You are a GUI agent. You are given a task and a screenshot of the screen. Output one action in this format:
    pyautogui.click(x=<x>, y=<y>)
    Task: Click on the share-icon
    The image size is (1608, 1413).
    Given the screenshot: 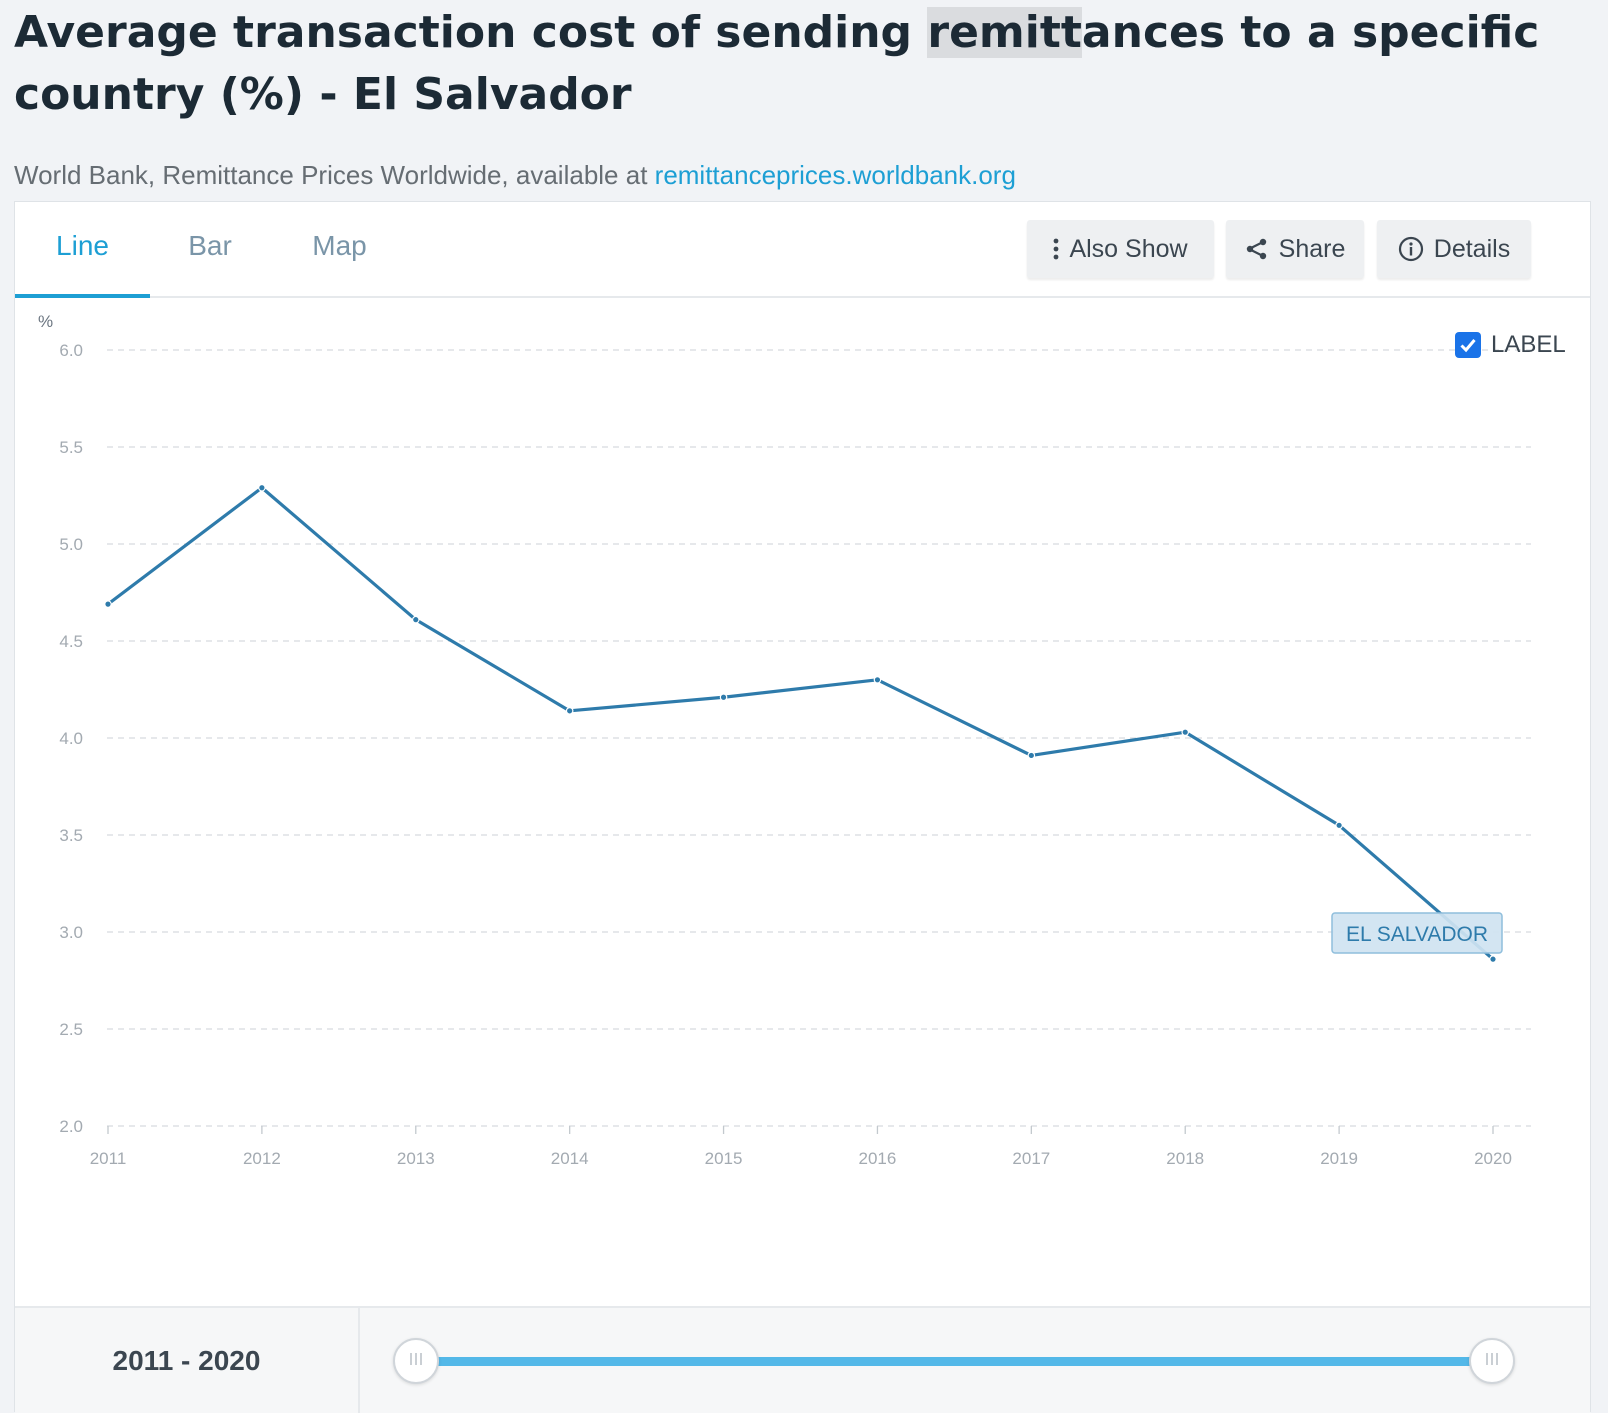 What is the action you would take?
    pyautogui.click(x=1257, y=249)
    